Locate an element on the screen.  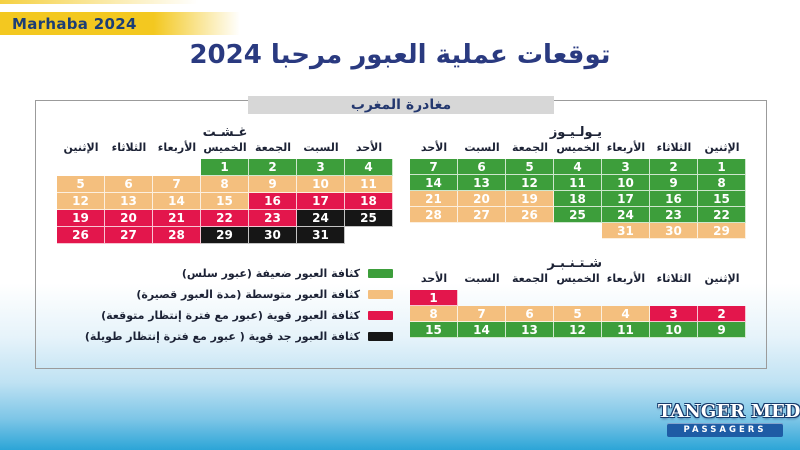
month-label-september: شـتـنـبـر is located at coordinates (574, 263).